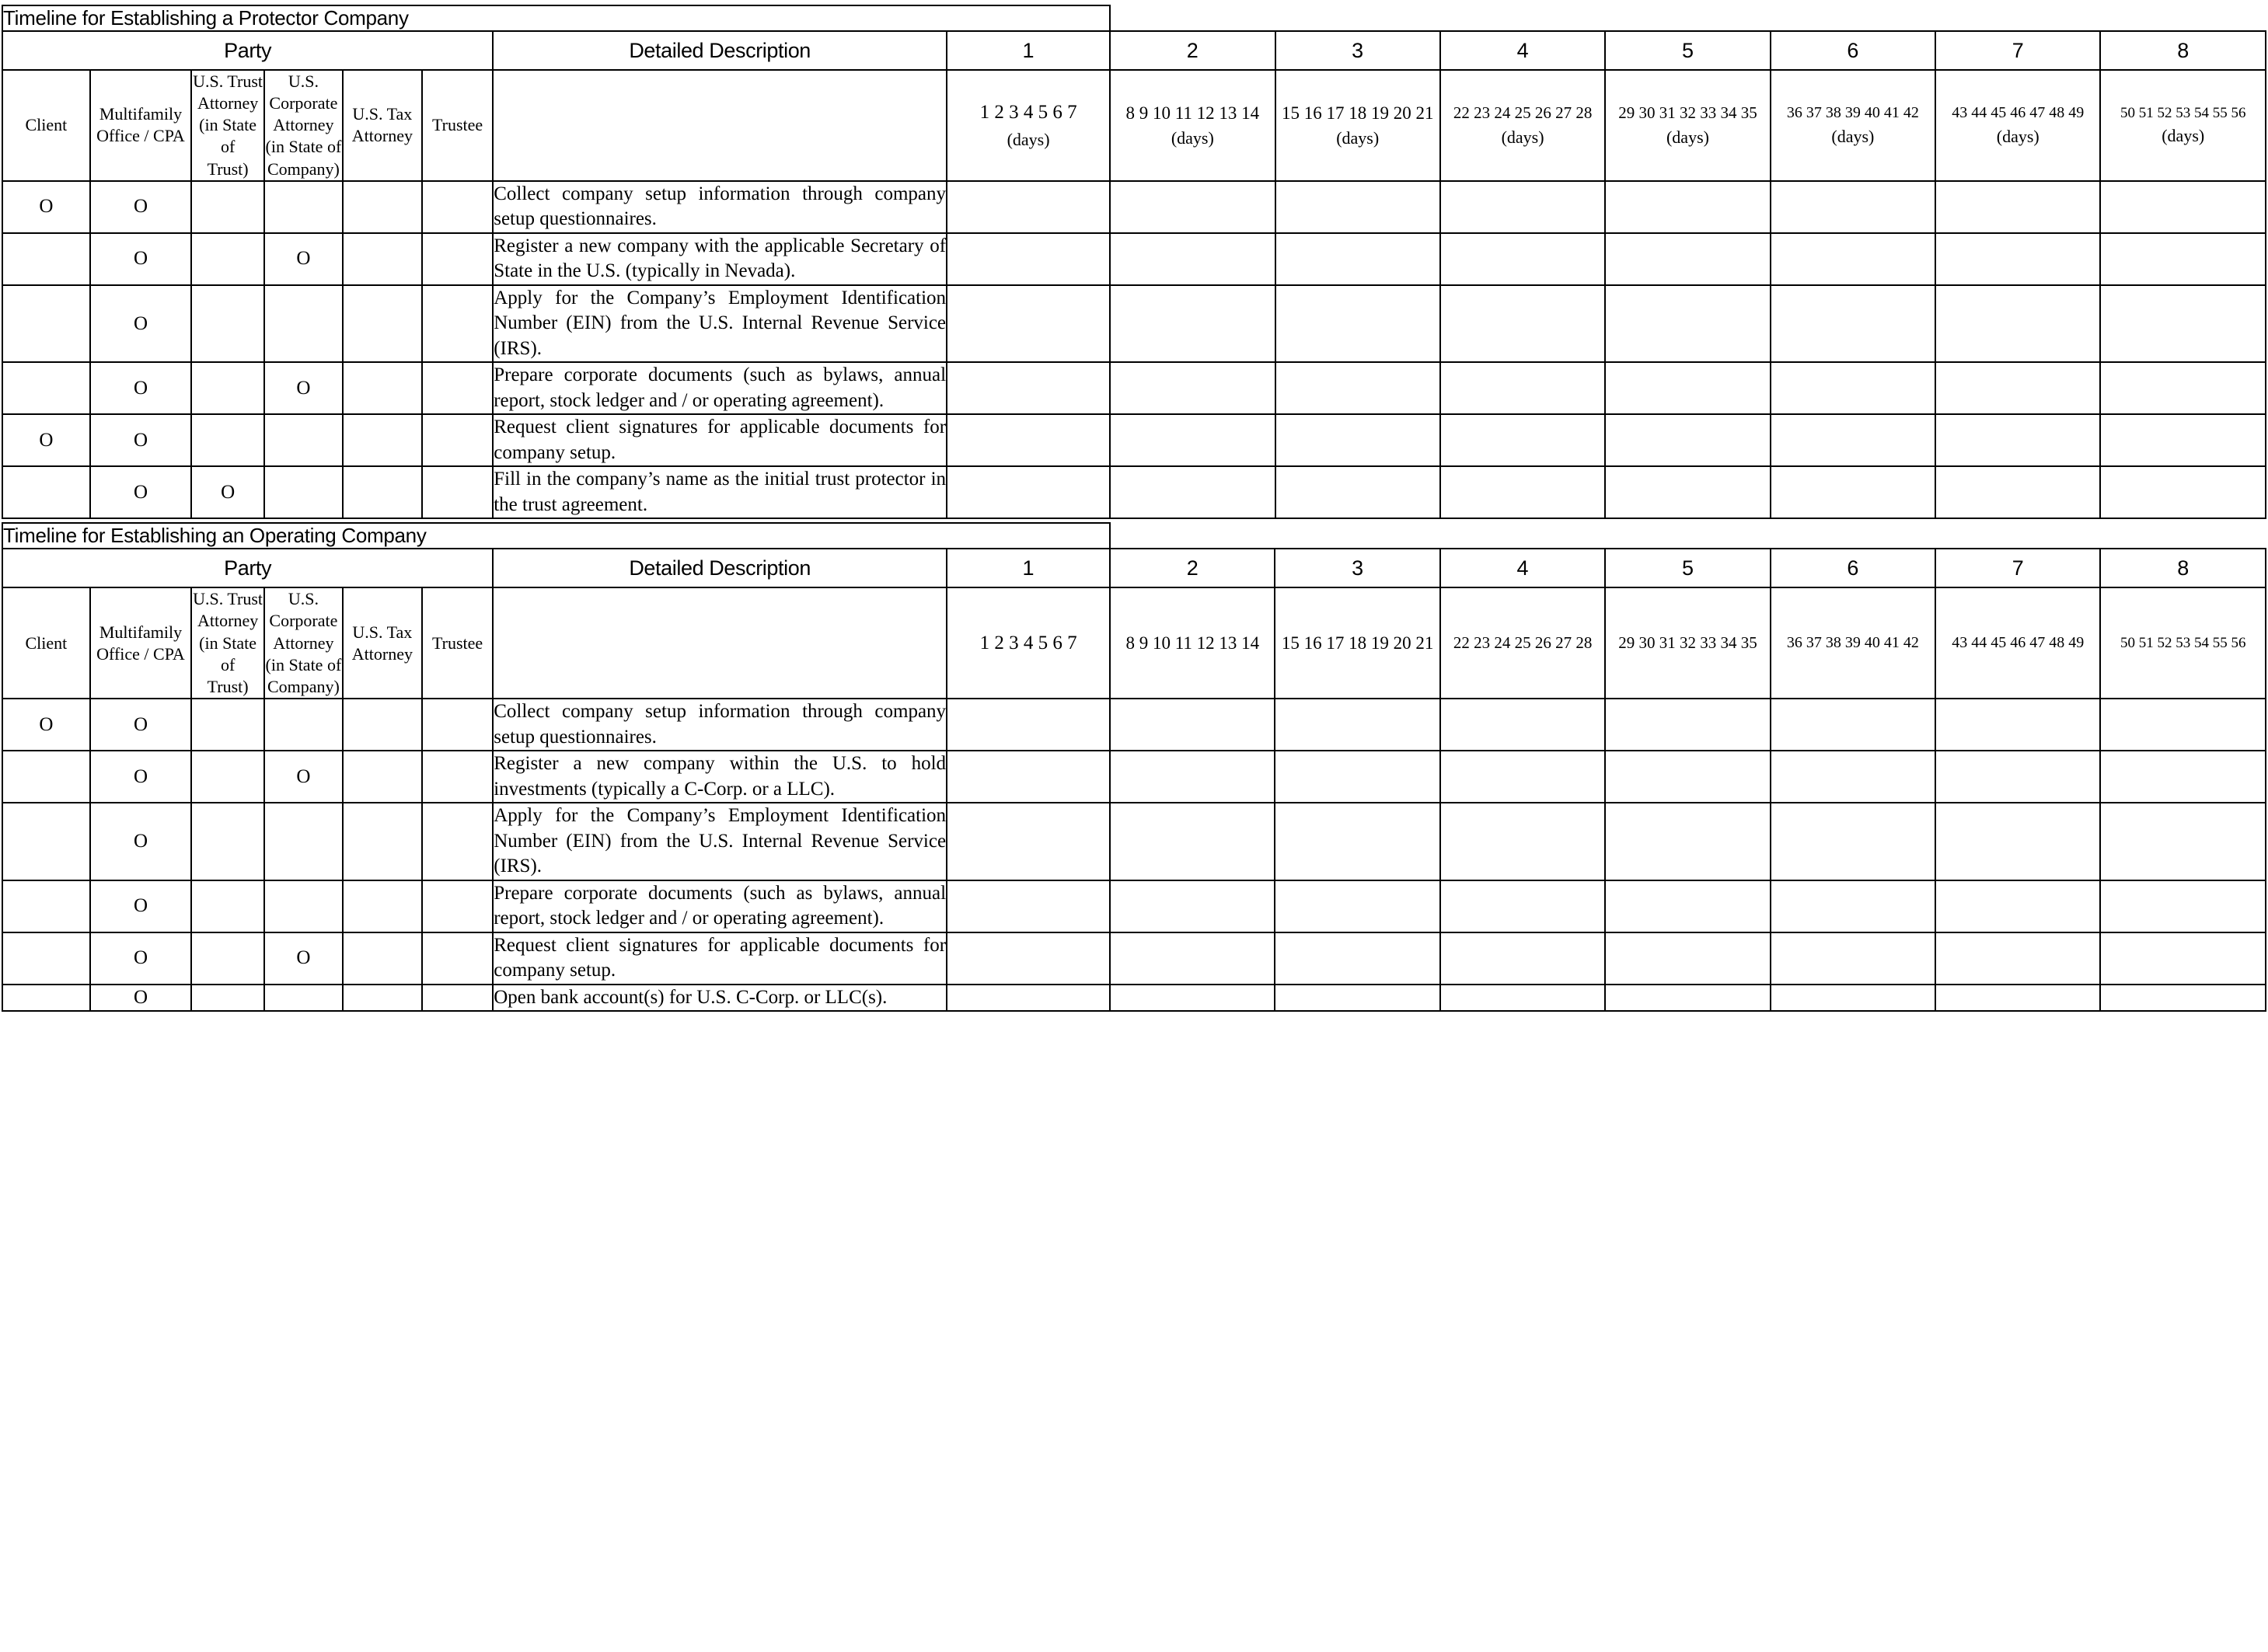 This screenshot has height=1652, width=2268. I want to click on day-range-numbers: 22 23 24 25 26 27 28, so click(1523, 643).